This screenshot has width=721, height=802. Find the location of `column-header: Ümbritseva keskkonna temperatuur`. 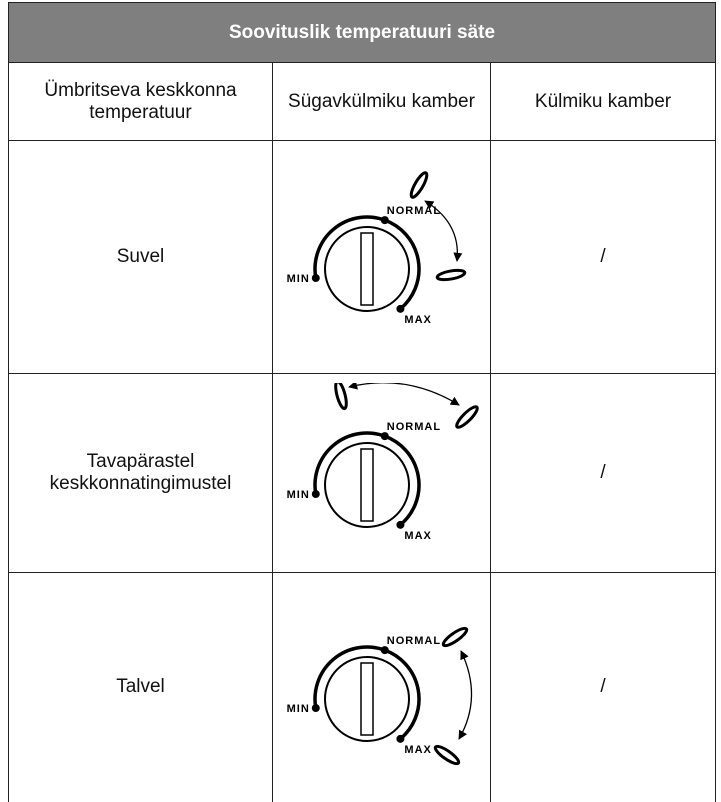

column-header: Ümbritseva keskkonna temperatuur is located at coordinates (140, 101).